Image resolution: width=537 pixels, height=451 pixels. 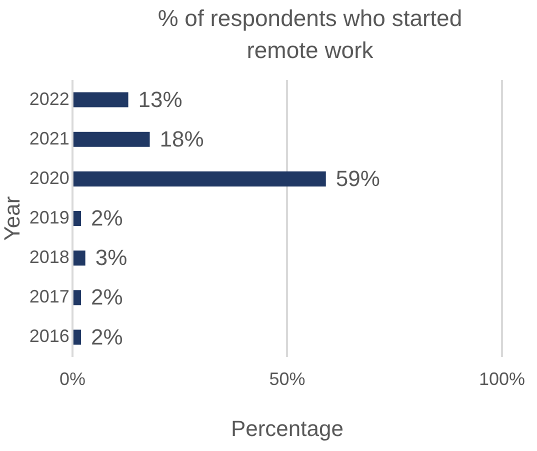 What do you see at coordinates (49, 98) in the screenshot?
I see `y-tick-label: 2022` at bounding box center [49, 98].